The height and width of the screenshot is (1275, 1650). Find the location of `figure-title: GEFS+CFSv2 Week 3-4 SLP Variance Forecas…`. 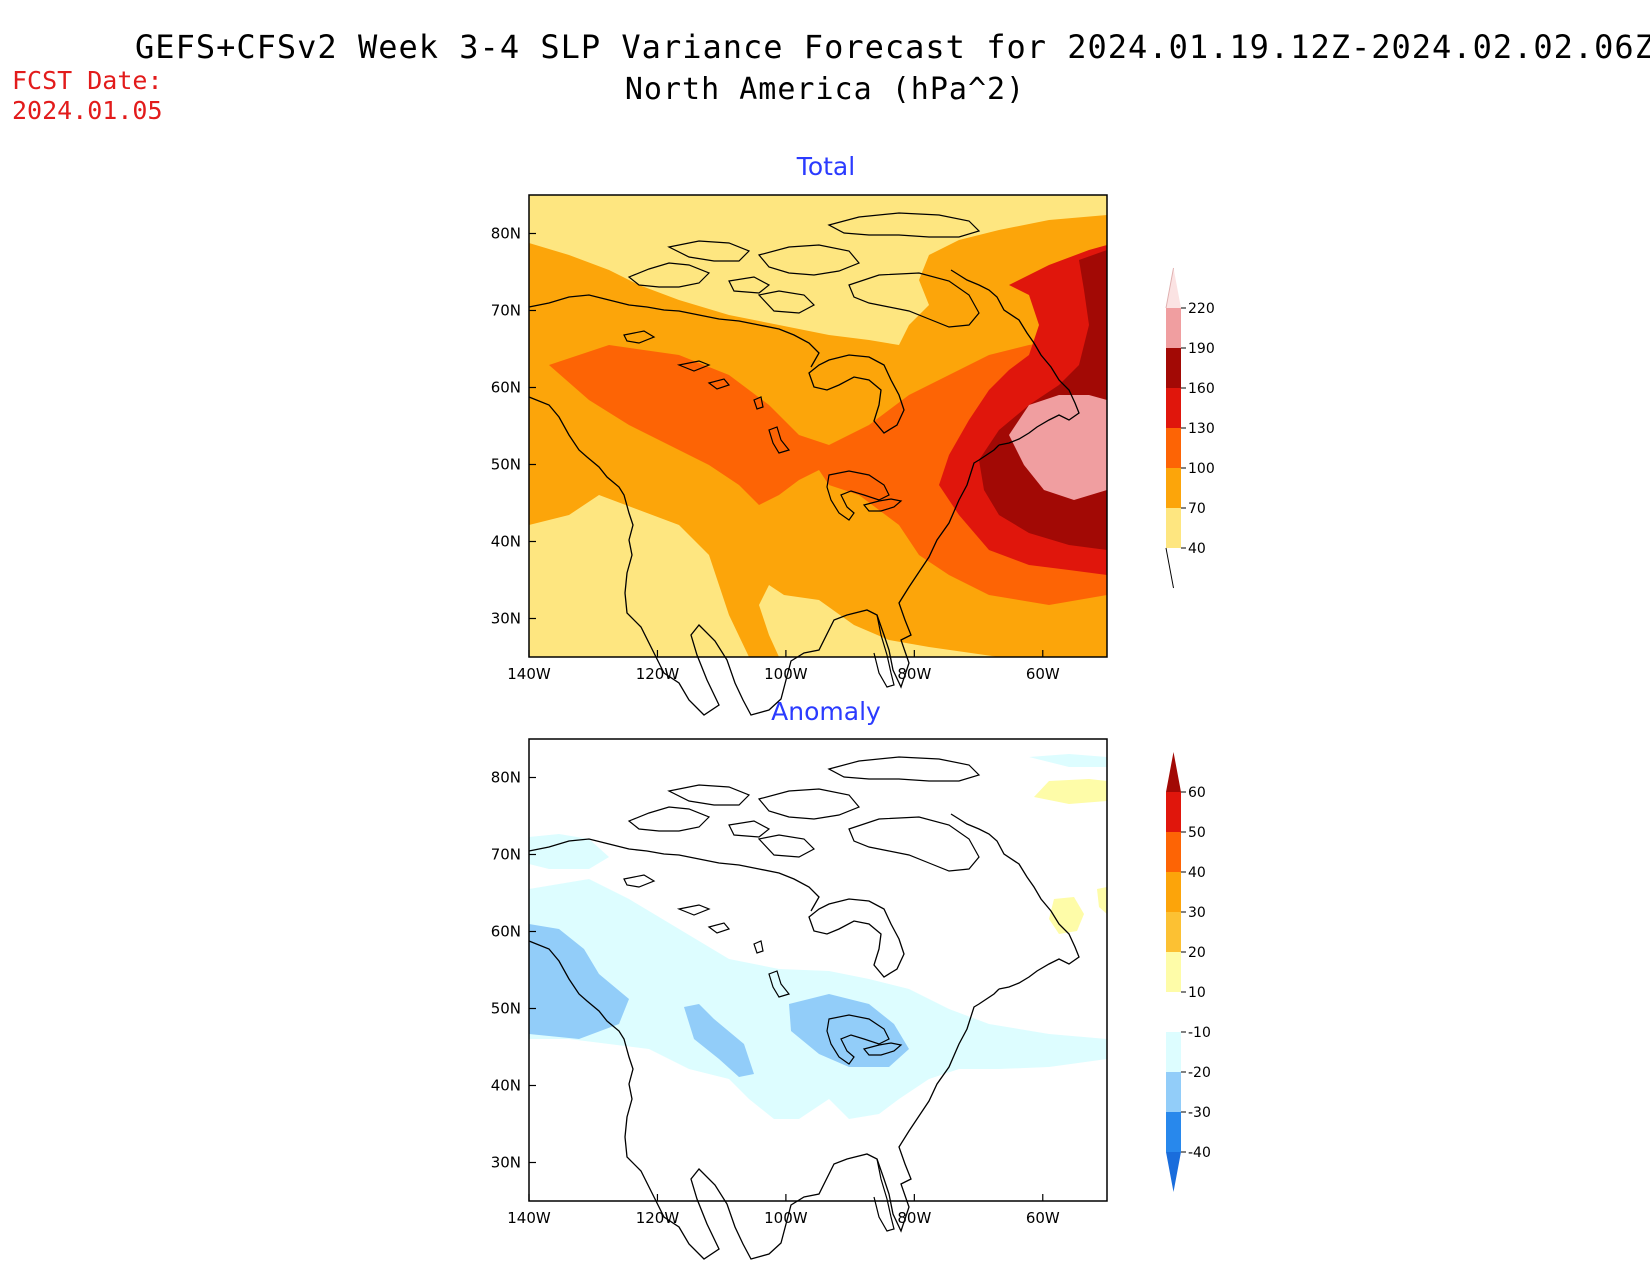

figure-title: GEFS+CFSv2 Week 3-4 SLP Variance Forecas… is located at coordinates (892, 47).